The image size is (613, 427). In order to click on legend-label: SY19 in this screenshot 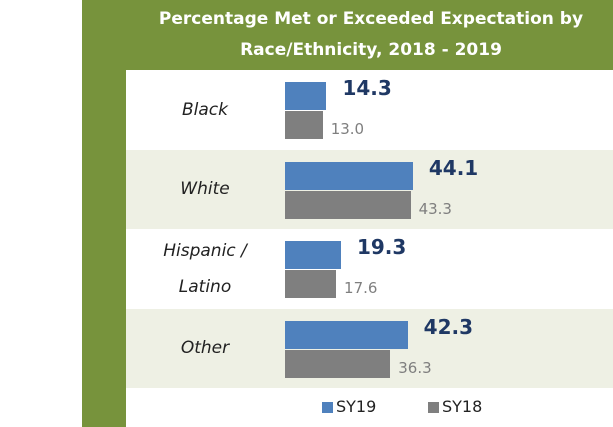, I will do `click(356, 406)`.